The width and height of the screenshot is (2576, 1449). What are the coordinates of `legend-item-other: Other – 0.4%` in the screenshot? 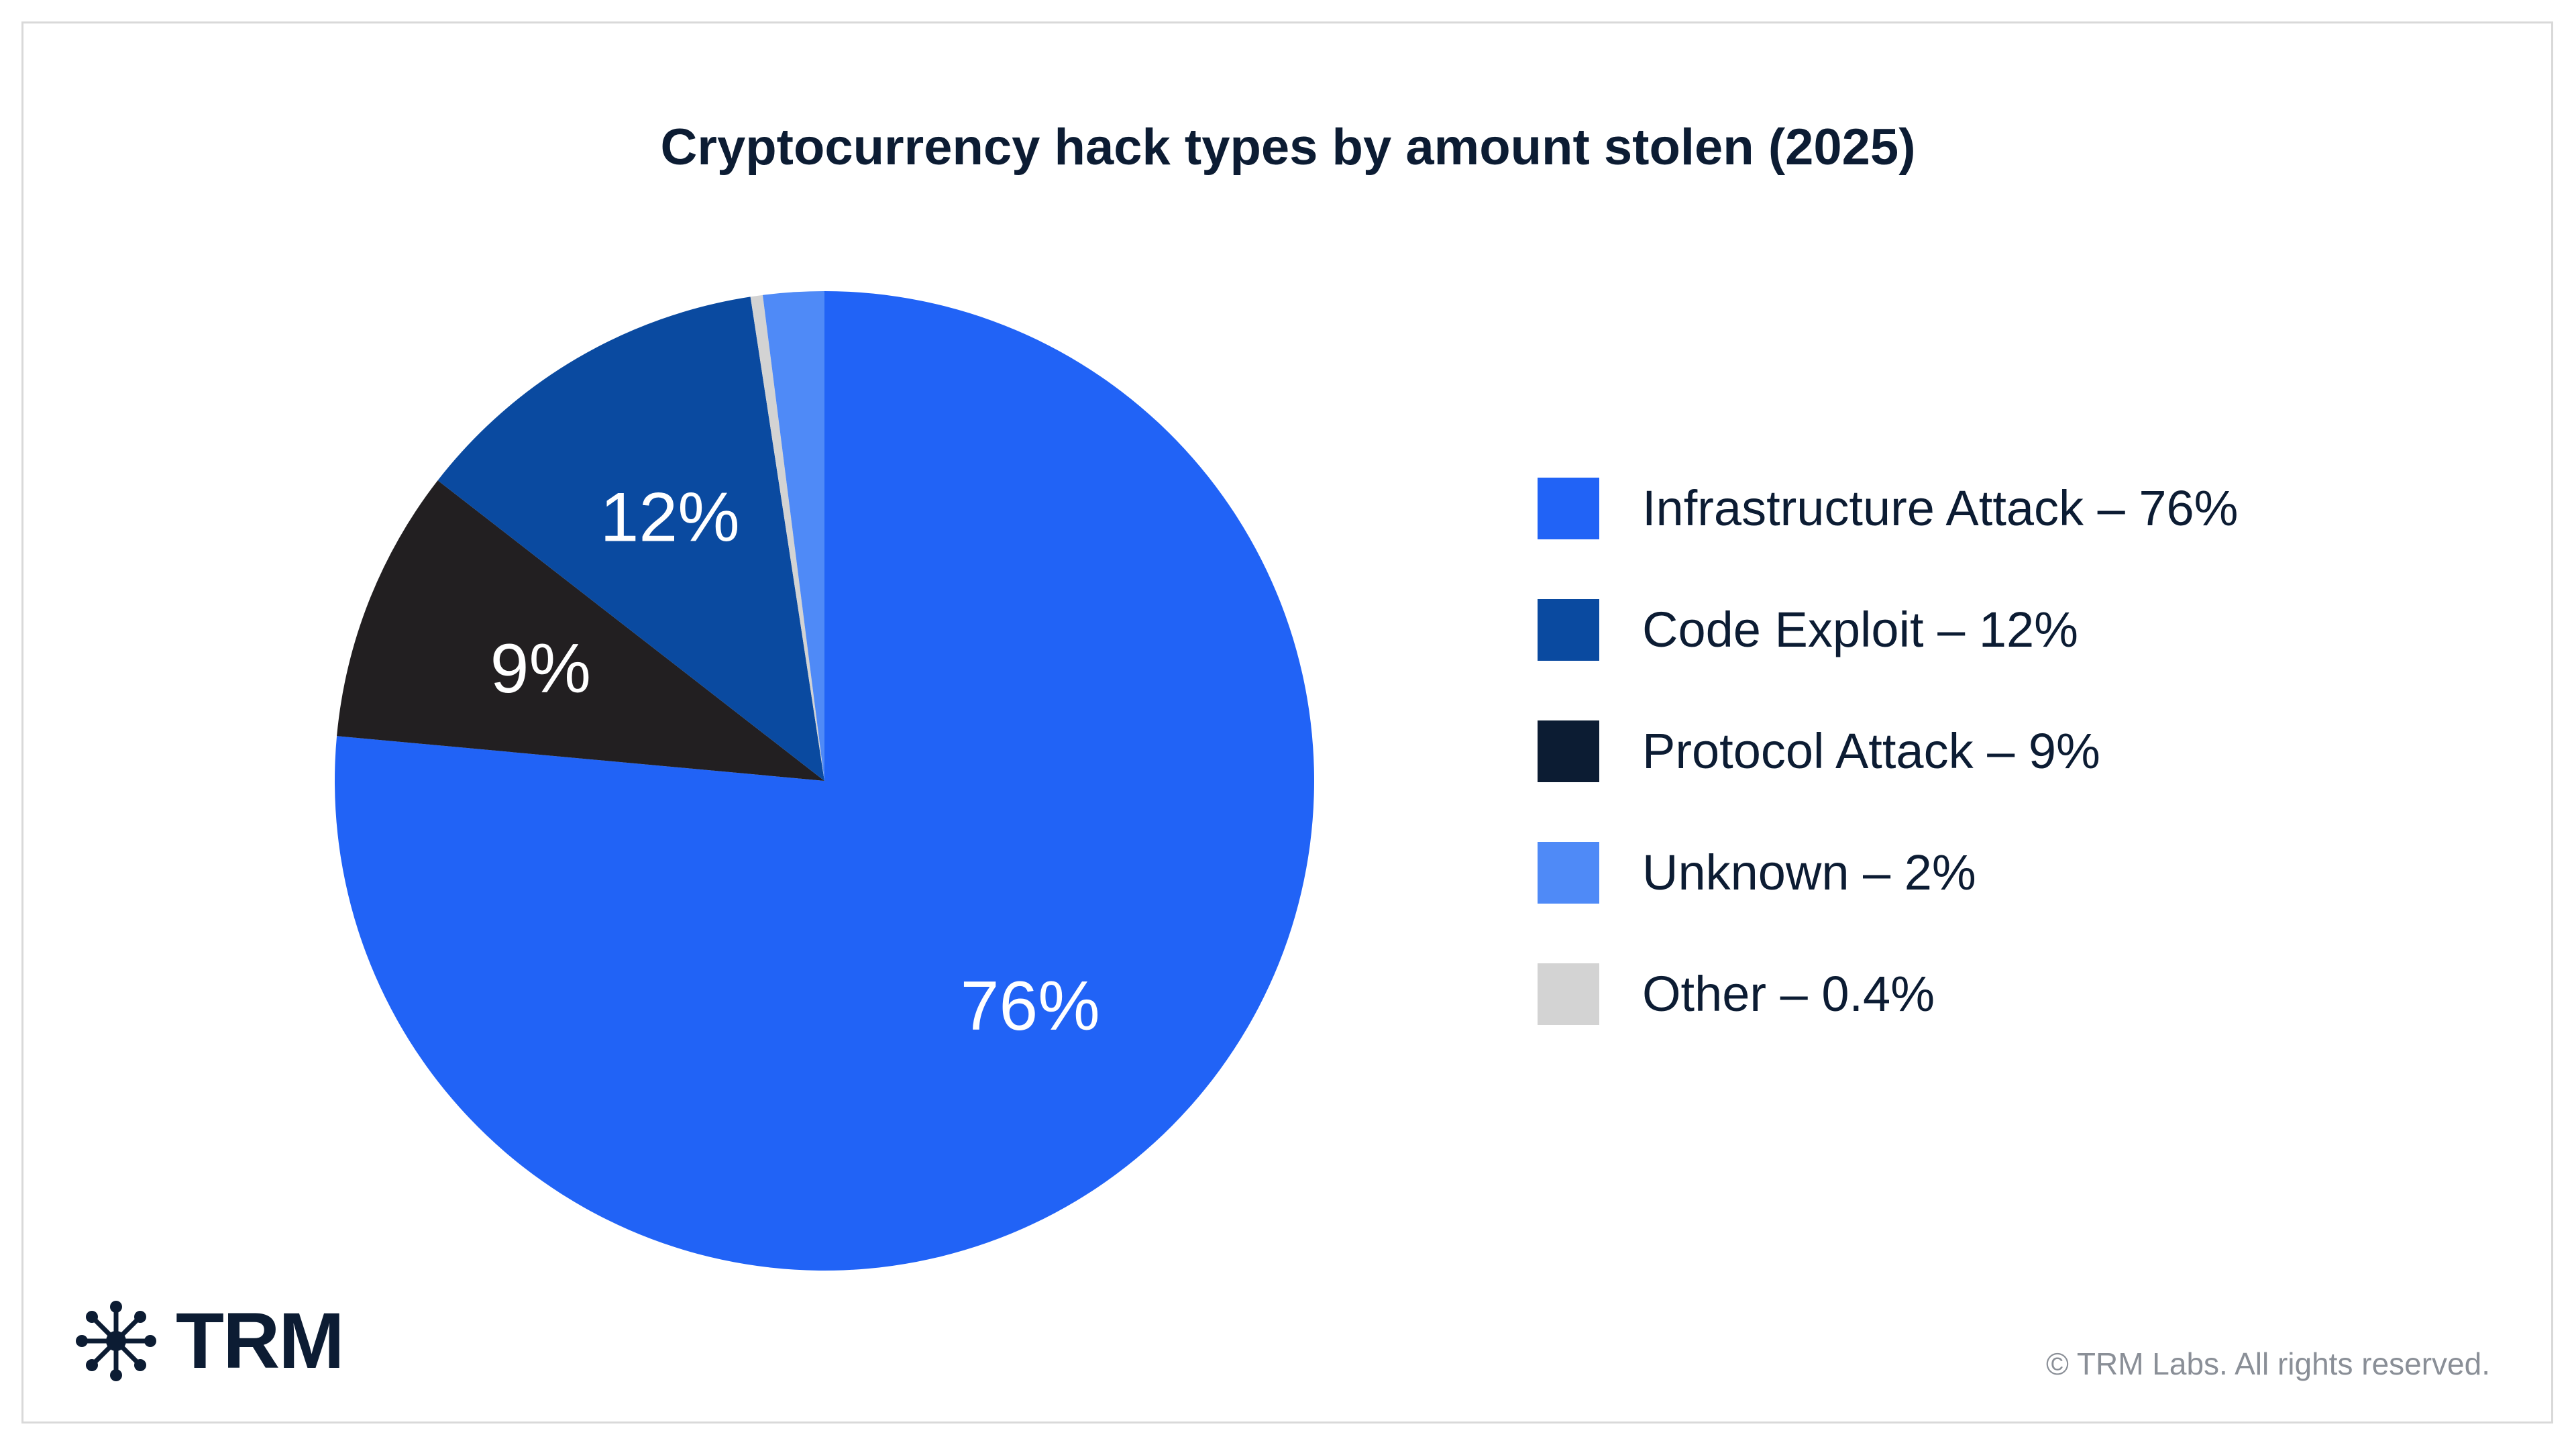 It's located at (1974, 994).